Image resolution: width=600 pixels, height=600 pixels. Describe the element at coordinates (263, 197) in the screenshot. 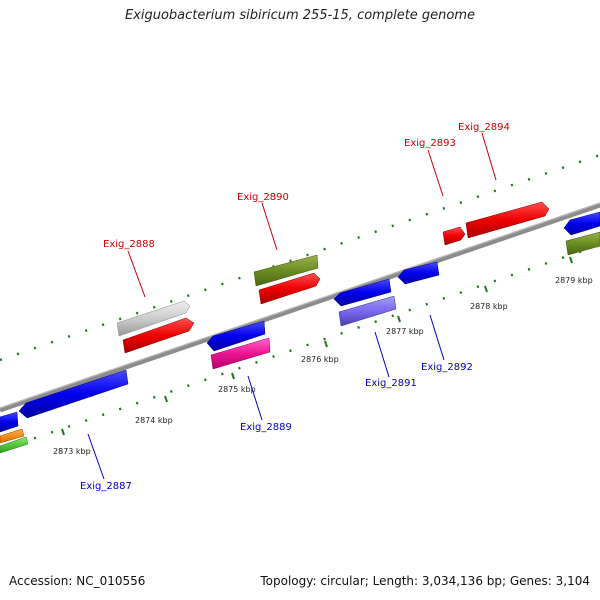

I see `label-exig-2890: Exig_2890` at that location.